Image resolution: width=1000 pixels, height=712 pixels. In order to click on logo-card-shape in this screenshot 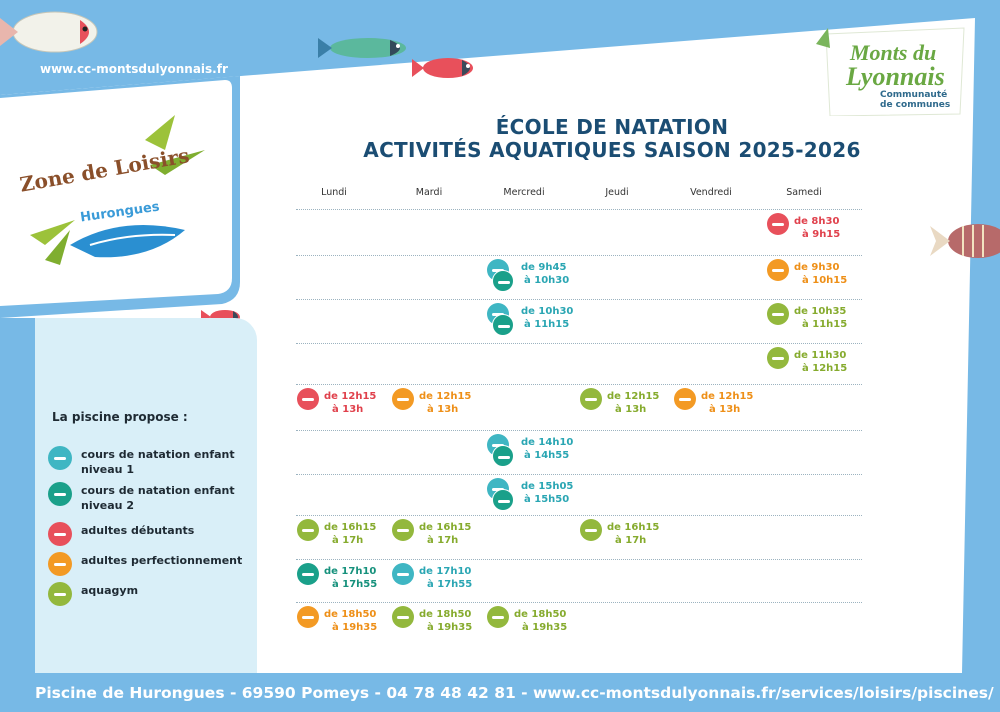, I will do `click(890, 71)`.